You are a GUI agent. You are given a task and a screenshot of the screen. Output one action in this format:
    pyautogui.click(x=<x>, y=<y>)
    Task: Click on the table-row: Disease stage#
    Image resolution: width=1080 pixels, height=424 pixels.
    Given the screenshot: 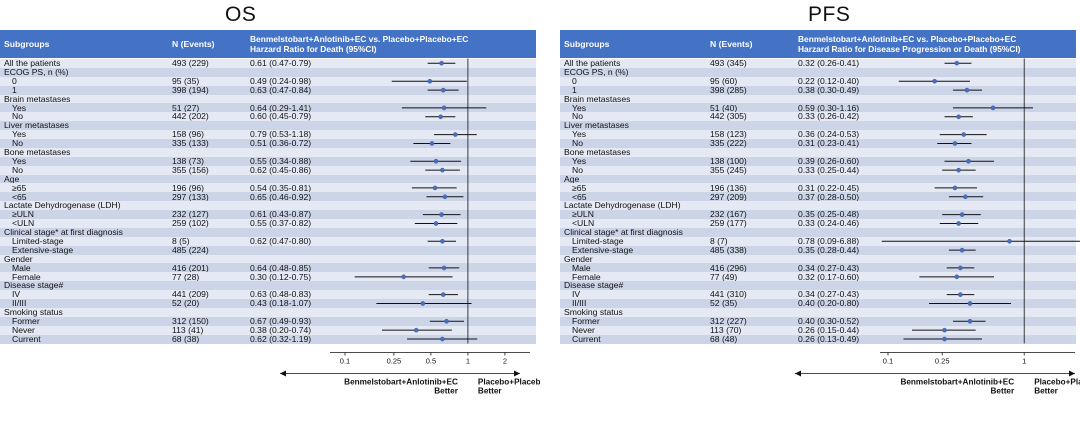 What is the action you would take?
    pyautogui.click(x=818, y=286)
    